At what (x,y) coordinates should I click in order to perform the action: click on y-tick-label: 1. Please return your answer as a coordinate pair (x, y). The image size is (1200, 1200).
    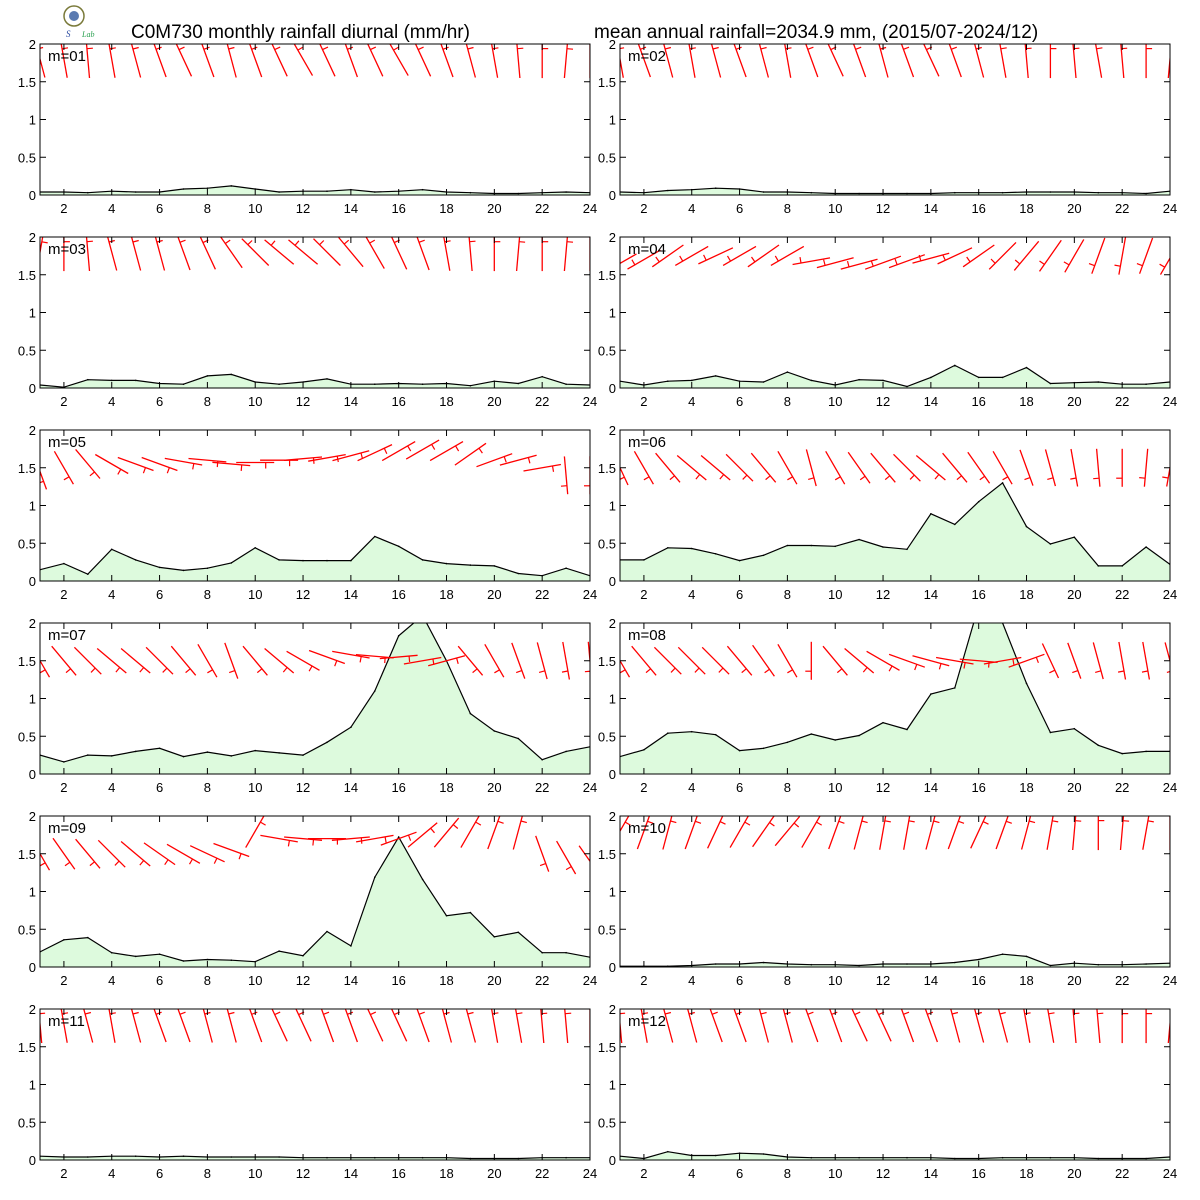
    Looking at the image, I should click on (32, 699).